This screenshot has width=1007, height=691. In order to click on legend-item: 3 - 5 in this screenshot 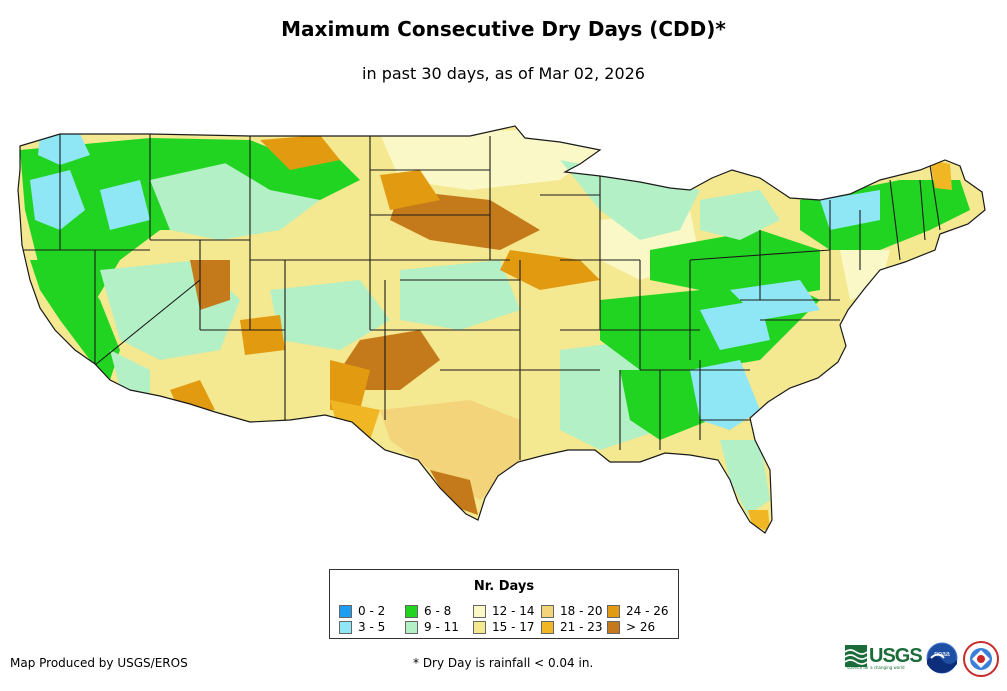, I will do `click(362, 627)`.